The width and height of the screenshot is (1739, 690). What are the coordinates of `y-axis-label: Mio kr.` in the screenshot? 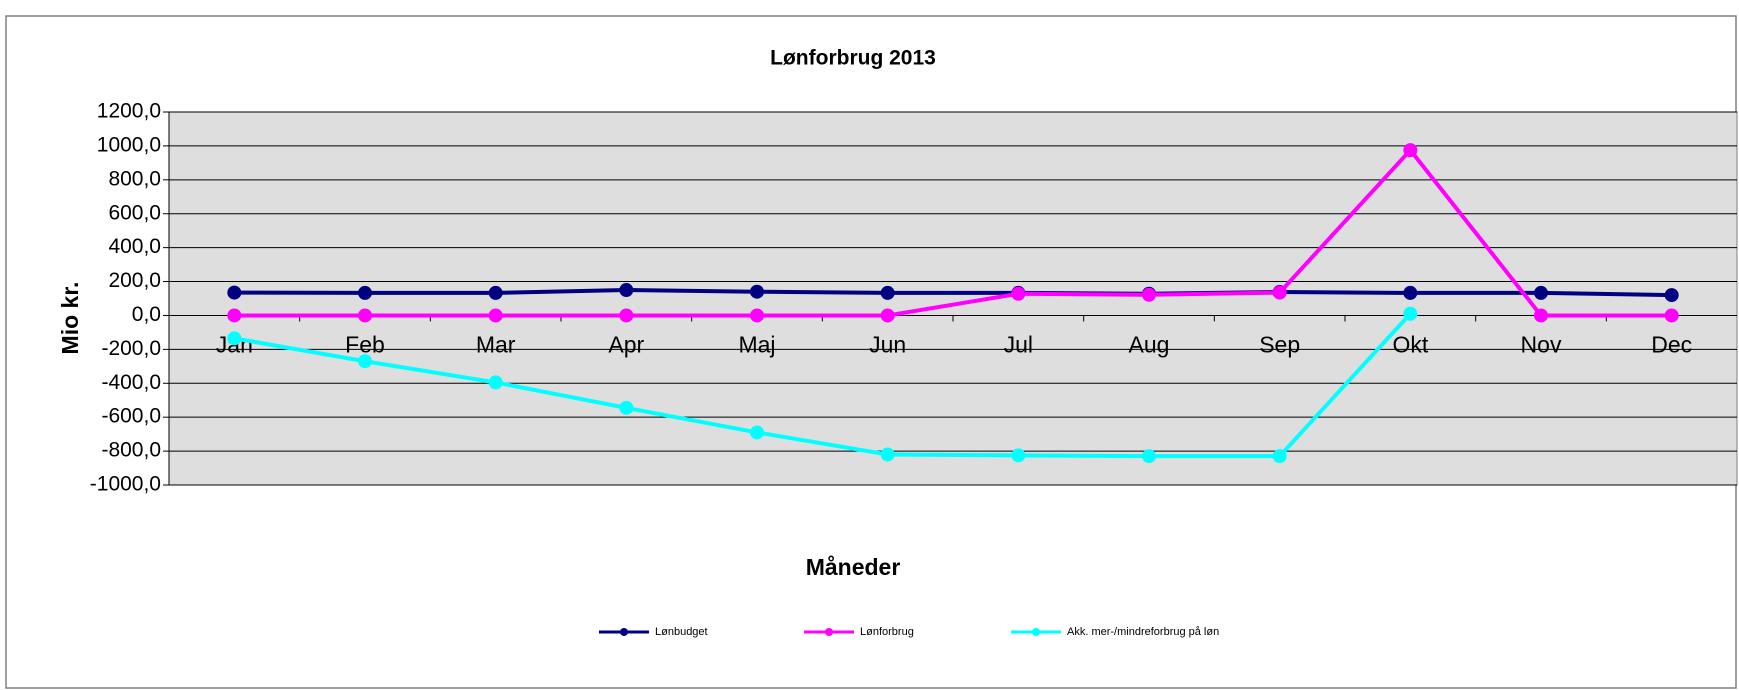 It's located at (70, 318).